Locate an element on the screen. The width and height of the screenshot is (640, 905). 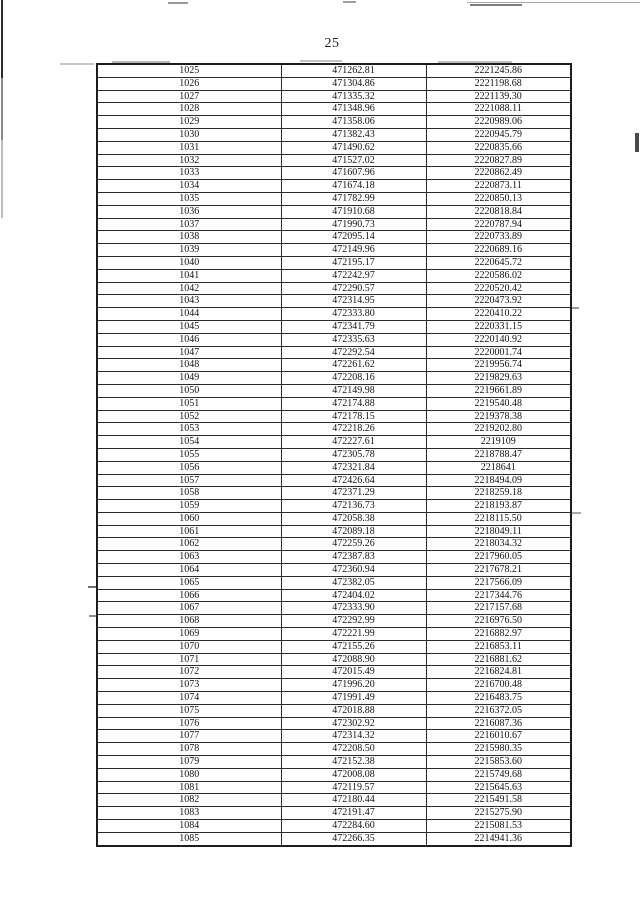
table-cell: 2220835.66 is located at coordinates (498, 147).